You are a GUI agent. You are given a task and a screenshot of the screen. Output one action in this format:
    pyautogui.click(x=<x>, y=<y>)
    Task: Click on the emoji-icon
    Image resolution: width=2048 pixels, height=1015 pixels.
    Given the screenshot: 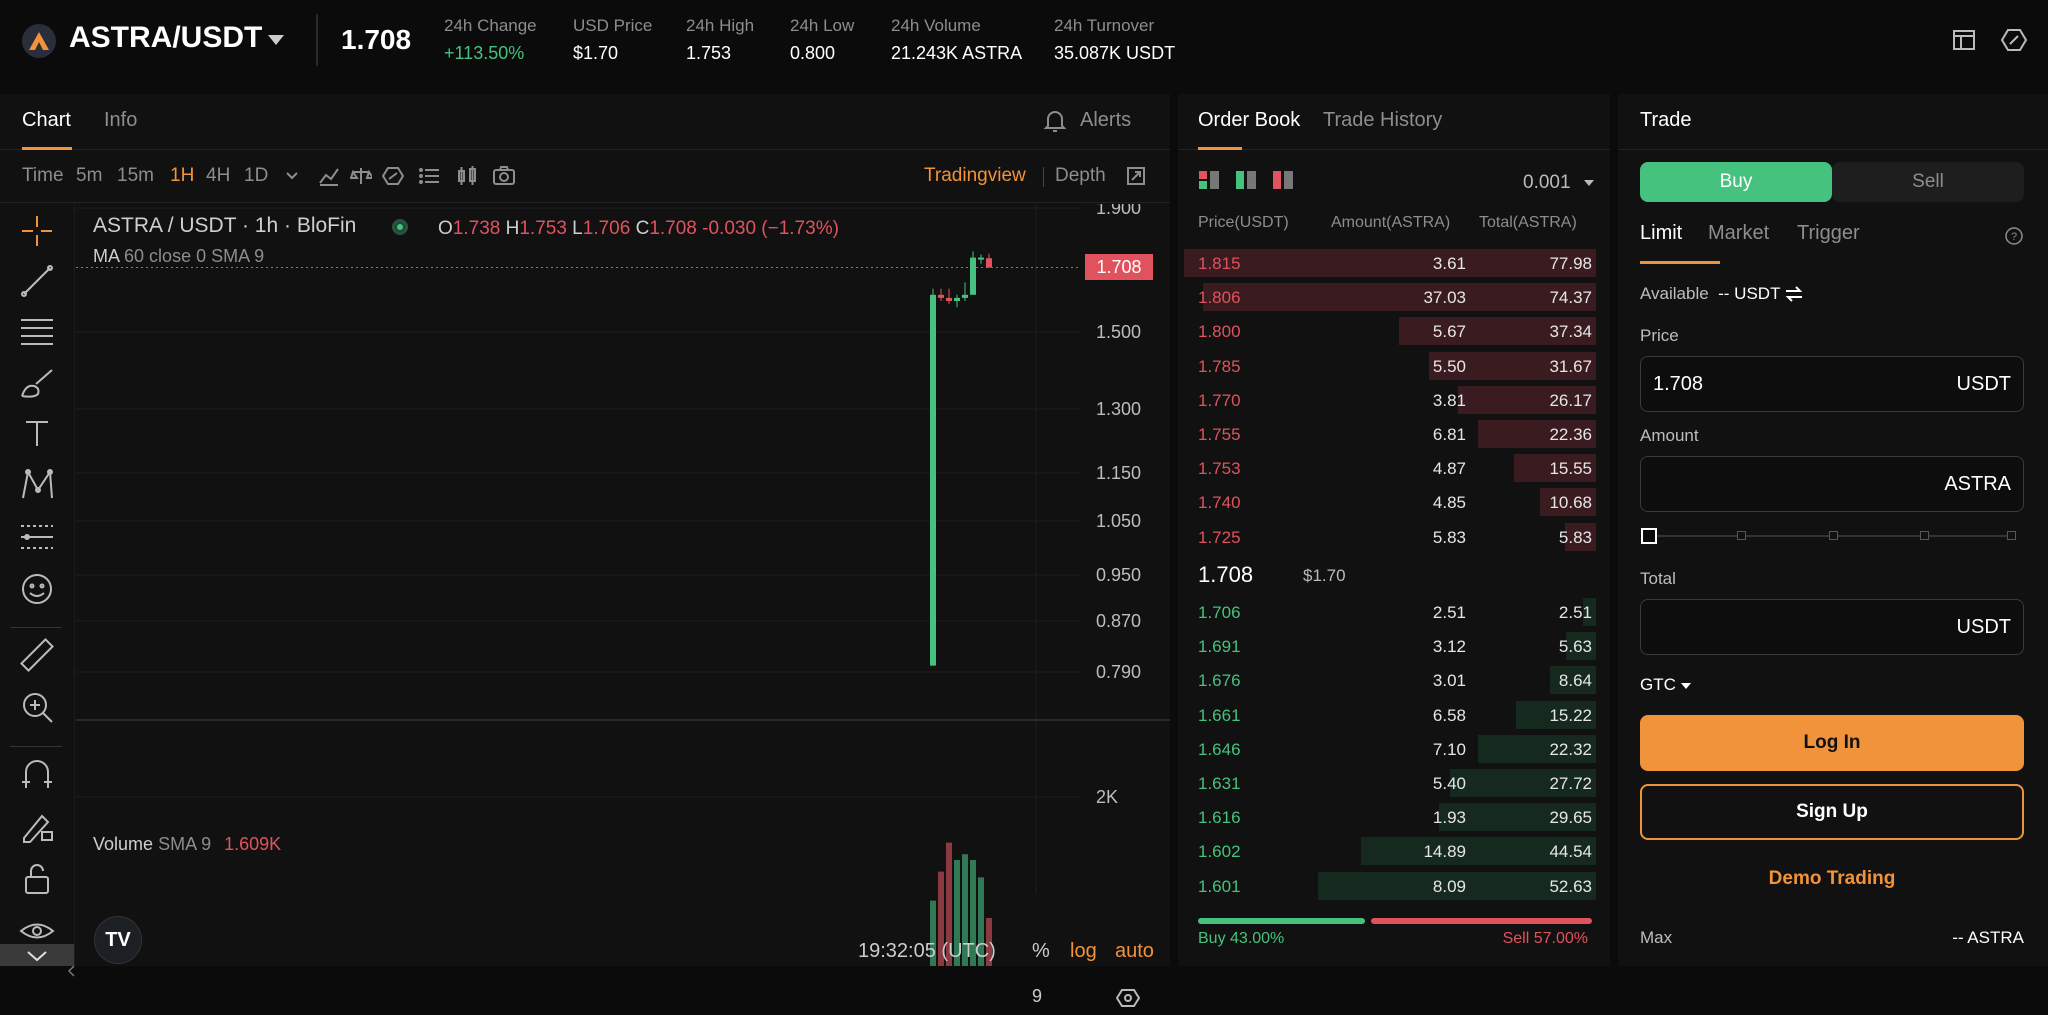 What is the action you would take?
    pyautogui.click(x=37, y=589)
    